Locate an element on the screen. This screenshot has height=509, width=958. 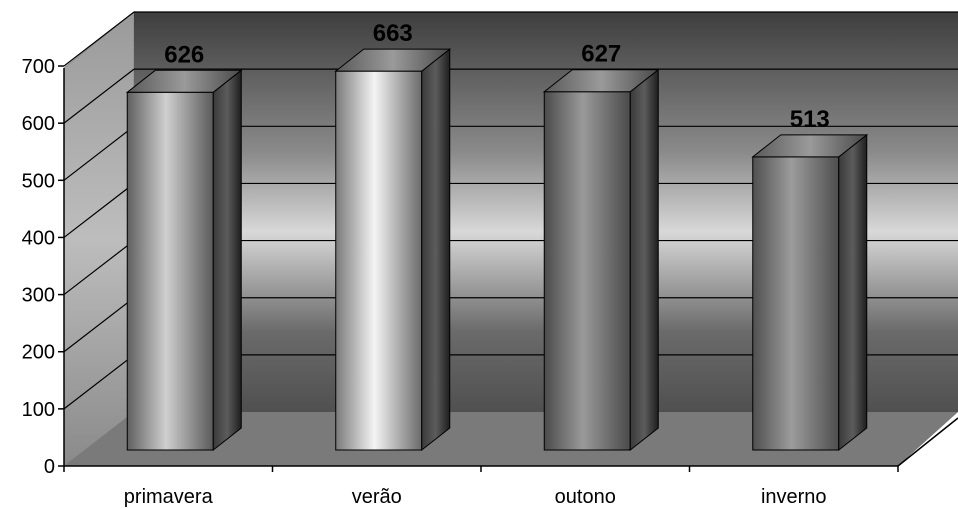
x-ticks: primavera verão outono inverno is located at coordinates (481, 487).